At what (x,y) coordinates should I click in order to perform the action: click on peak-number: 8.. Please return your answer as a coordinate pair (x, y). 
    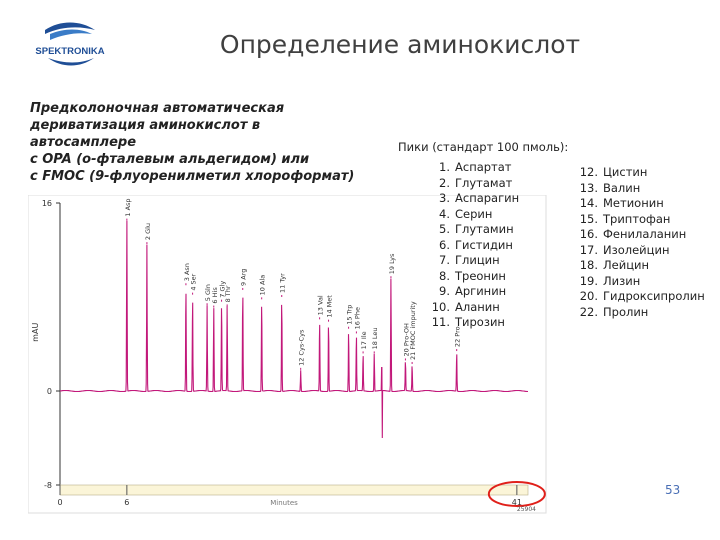
    Looking at the image, I should click on (444, 275).